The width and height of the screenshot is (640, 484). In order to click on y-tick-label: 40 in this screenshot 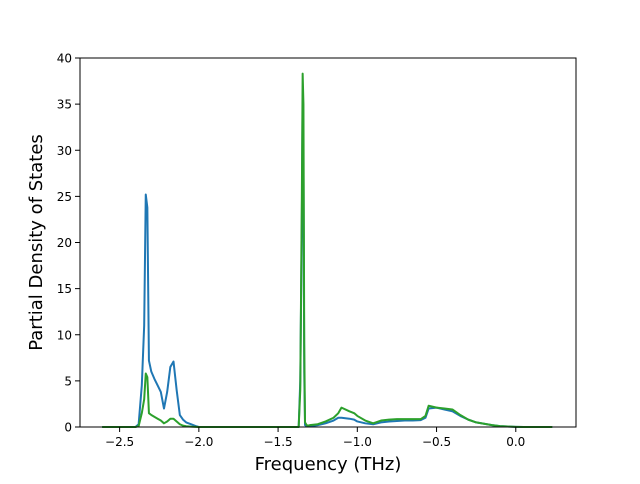, I will do `click(64, 59)`.